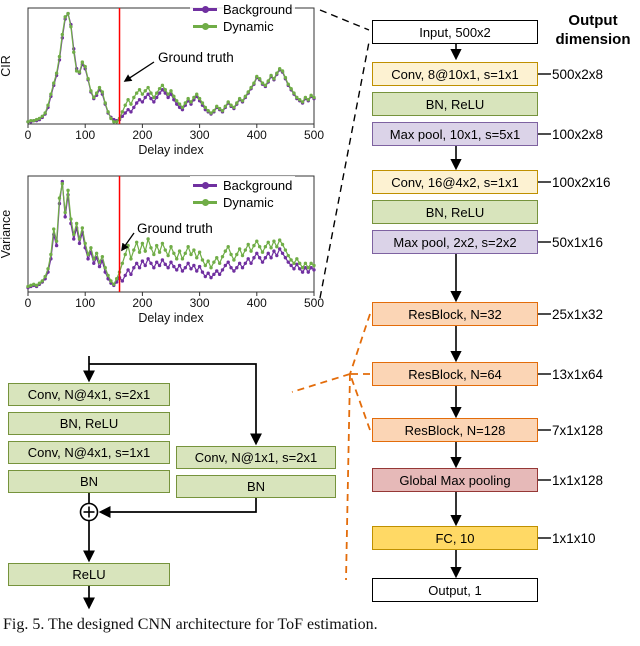 Image resolution: width=640 pixels, height=646 pixels. I want to click on node-resblock-128: ResBlock, N=128, so click(455, 430).